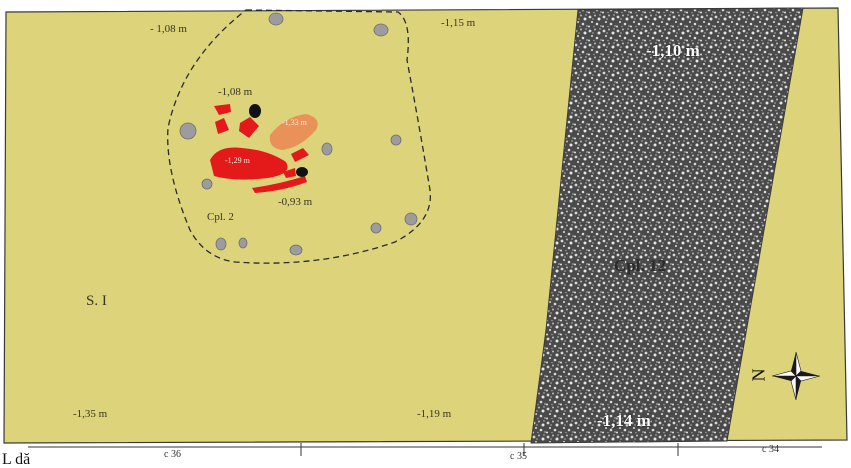  Describe the element at coordinates (220, 217) in the screenshot. I see `complex-2-label: Cpl. 2` at that location.